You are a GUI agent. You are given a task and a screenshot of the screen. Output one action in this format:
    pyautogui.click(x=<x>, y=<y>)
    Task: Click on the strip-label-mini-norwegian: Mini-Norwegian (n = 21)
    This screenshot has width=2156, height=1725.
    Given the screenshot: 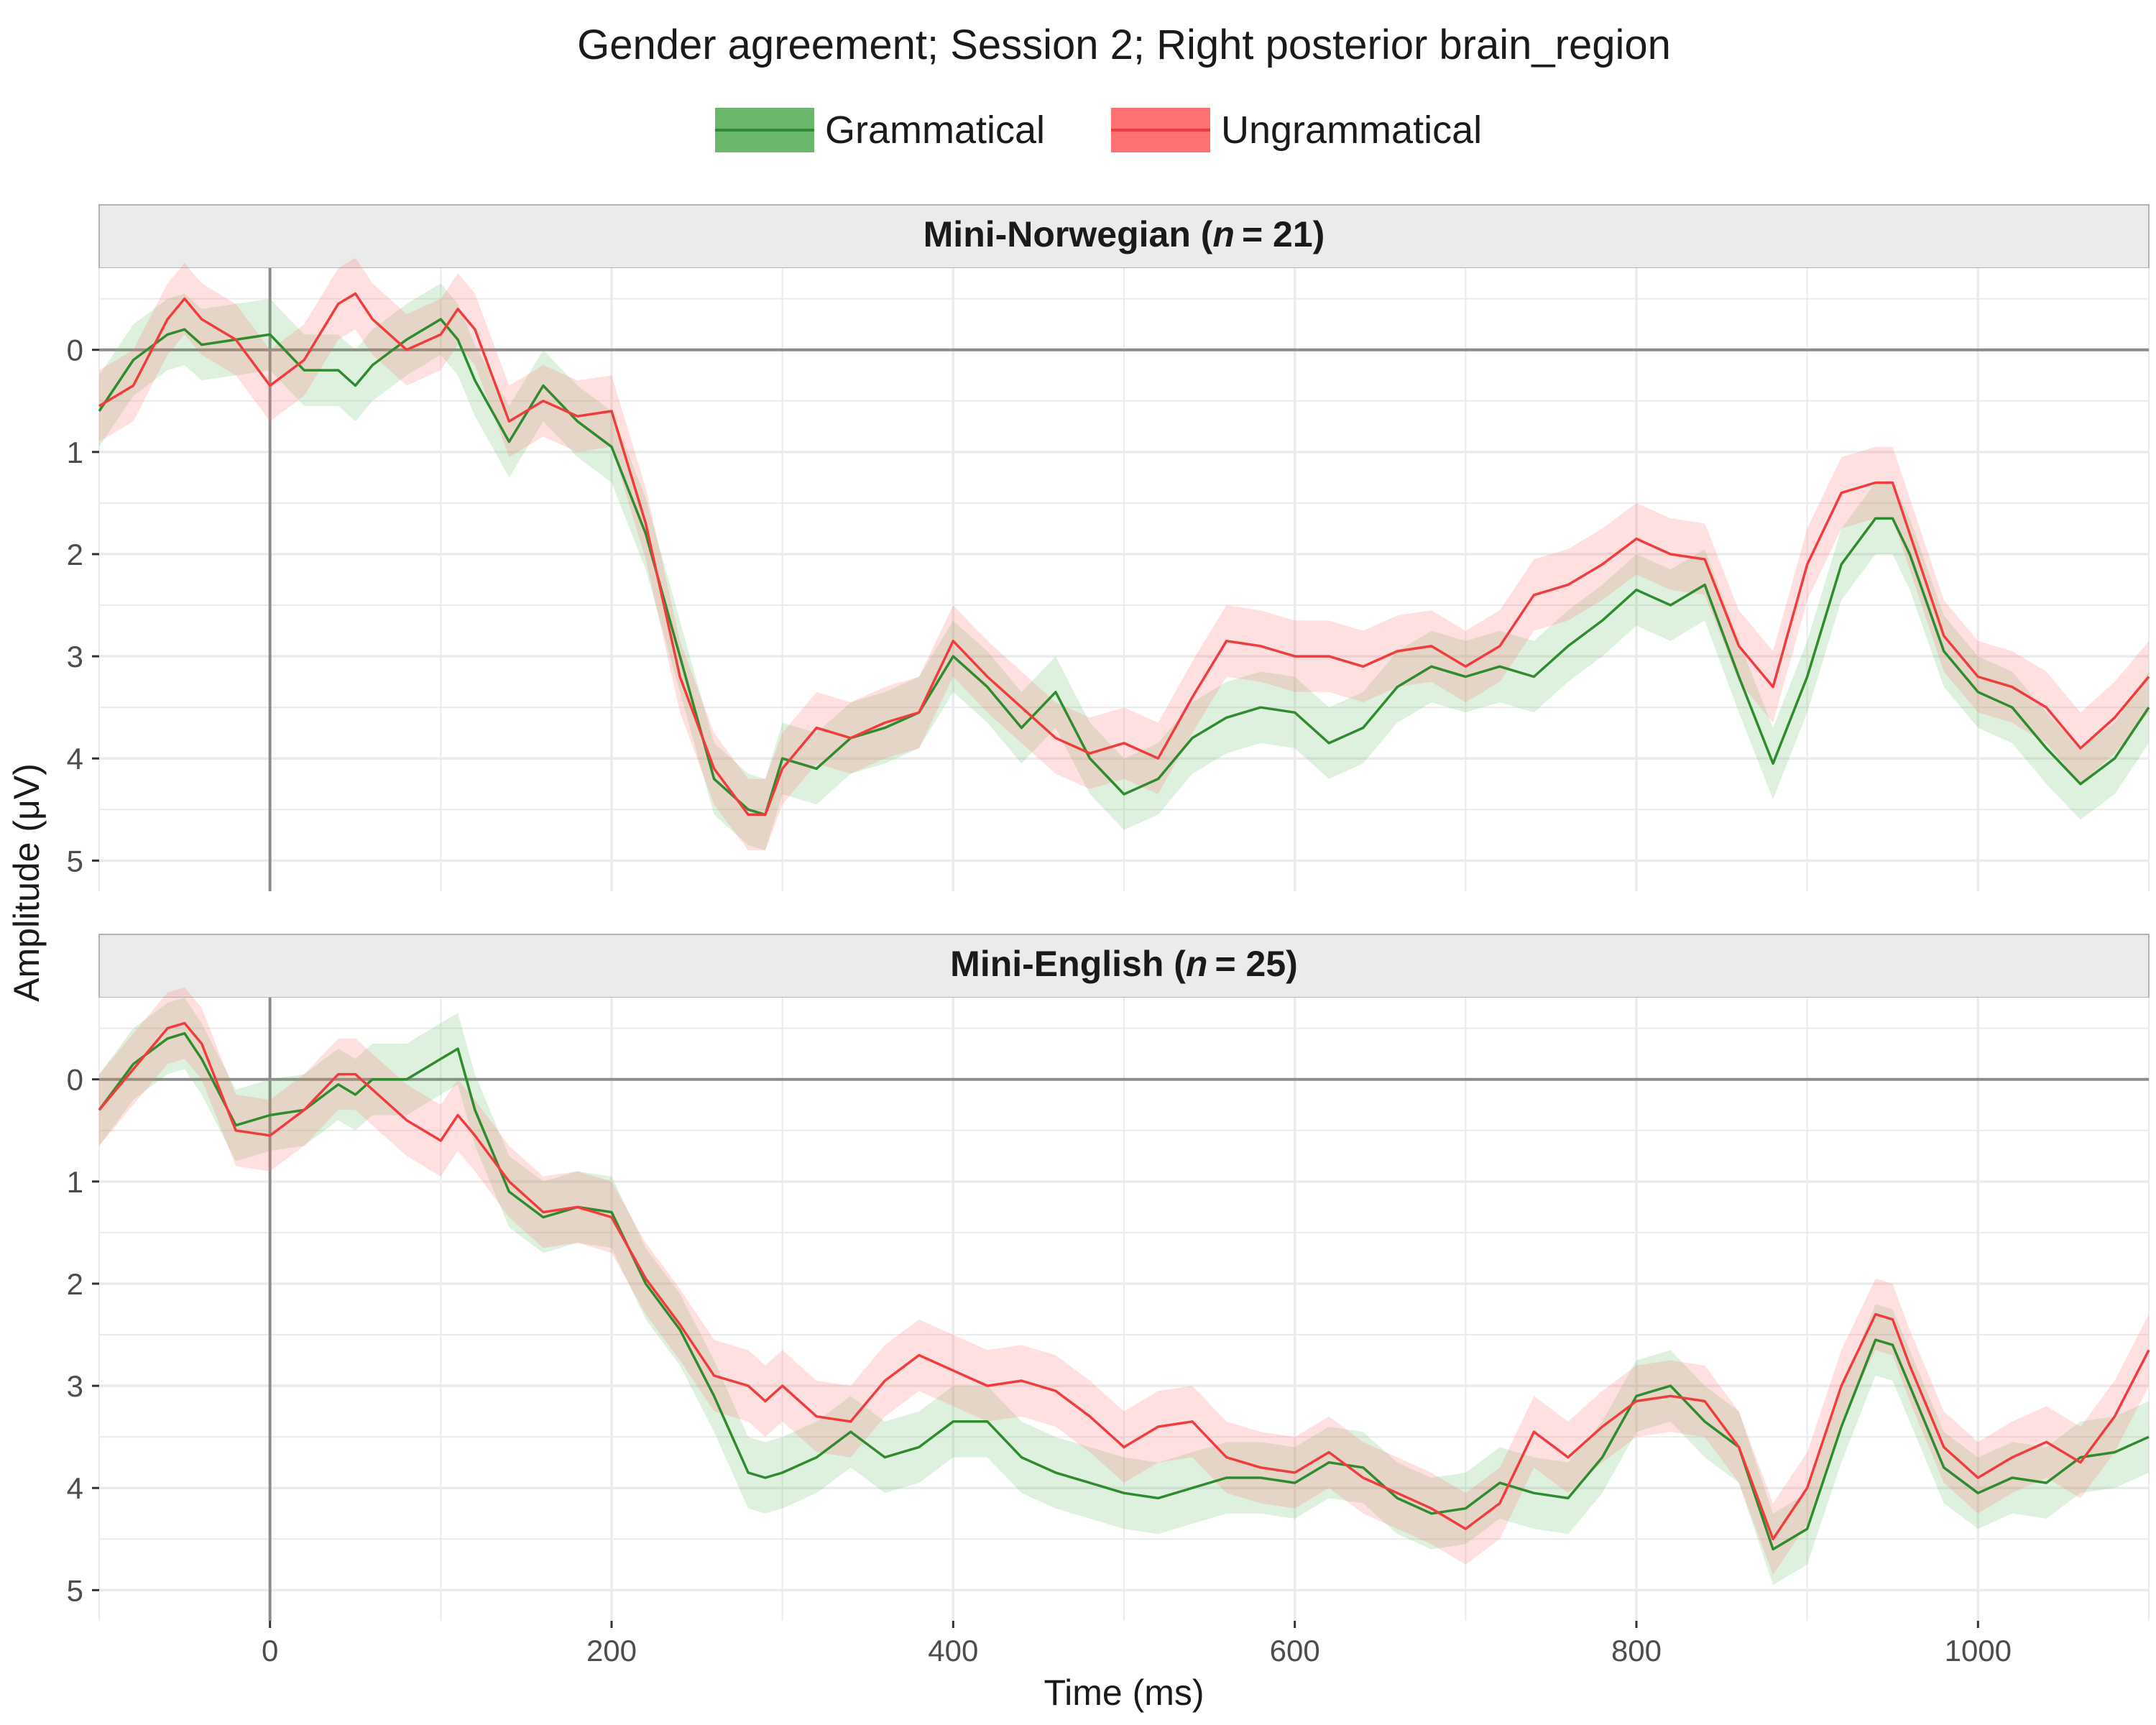 What is the action you would take?
    pyautogui.click(x=1124, y=234)
    